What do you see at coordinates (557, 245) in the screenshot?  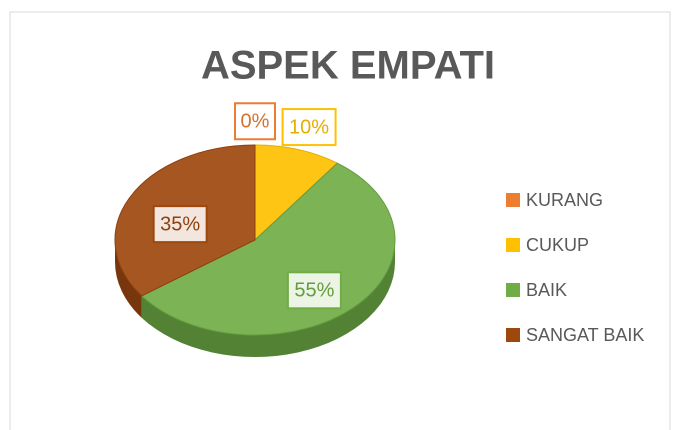 I see `legend-label: CUKUP` at bounding box center [557, 245].